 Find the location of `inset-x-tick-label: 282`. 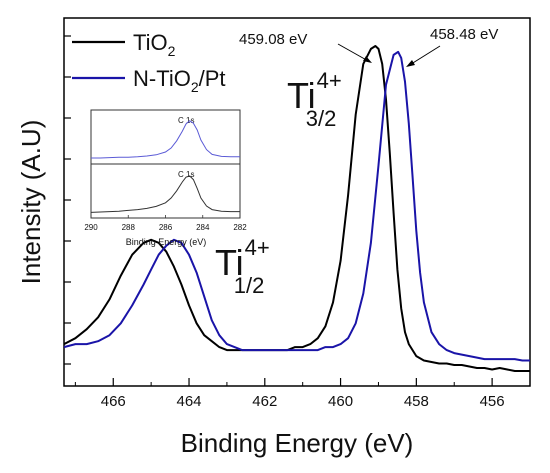

inset-x-tick-label: 282 is located at coordinates (240, 227).